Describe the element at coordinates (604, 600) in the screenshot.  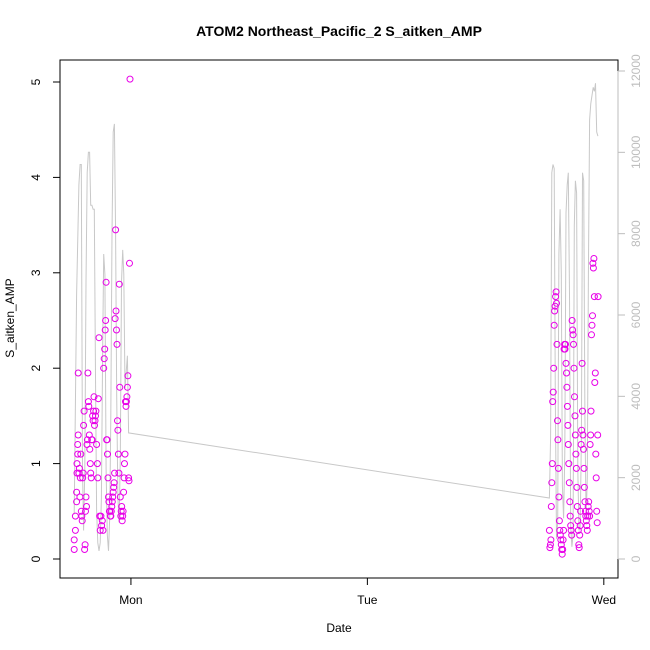
I see `x-tick-label: Wed` at that location.